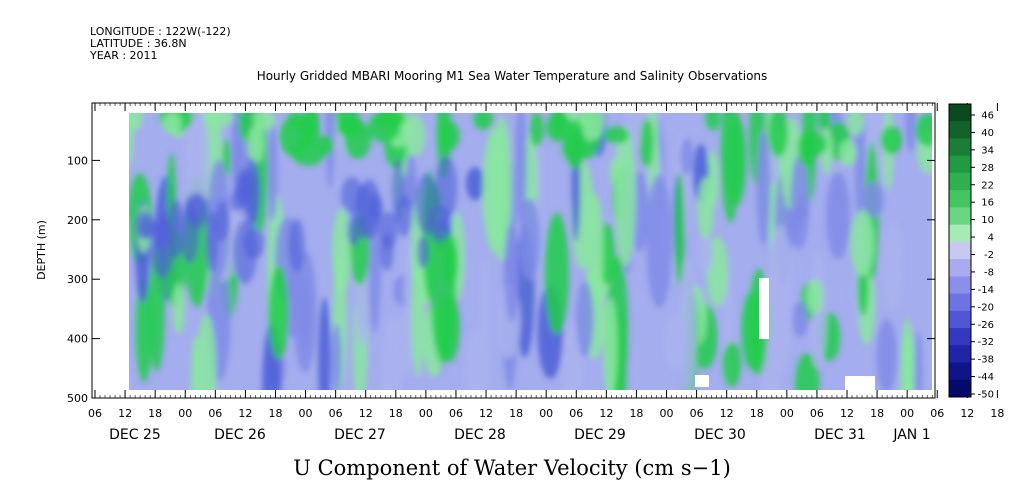 This screenshot has height=504, width=1009. I want to click on x-date-label: DEC 27, so click(360, 435).